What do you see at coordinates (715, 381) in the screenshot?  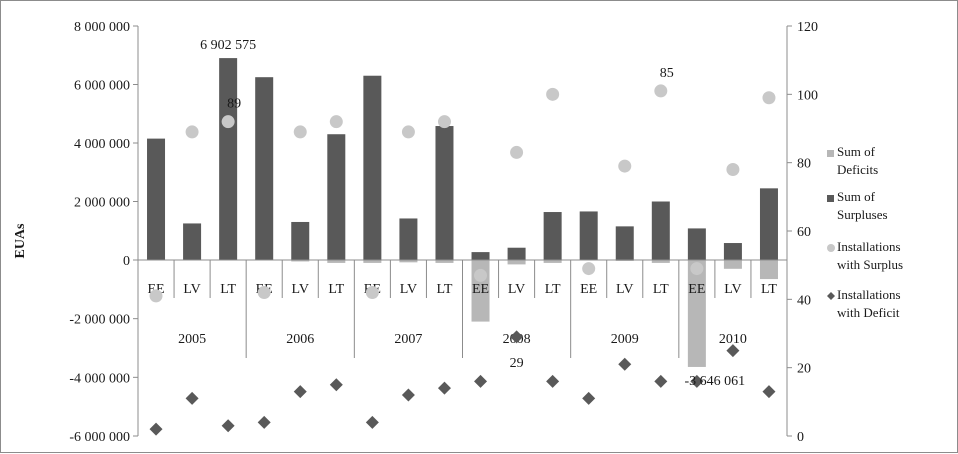 I see `data-label: -3 646 061` at bounding box center [715, 381].